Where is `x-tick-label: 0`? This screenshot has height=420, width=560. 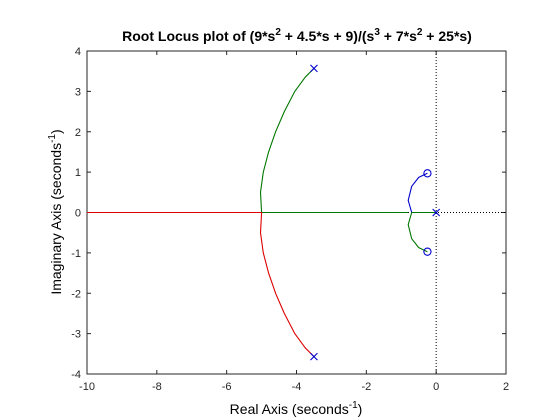 x-tick-label: 0 is located at coordinates (436, 387).